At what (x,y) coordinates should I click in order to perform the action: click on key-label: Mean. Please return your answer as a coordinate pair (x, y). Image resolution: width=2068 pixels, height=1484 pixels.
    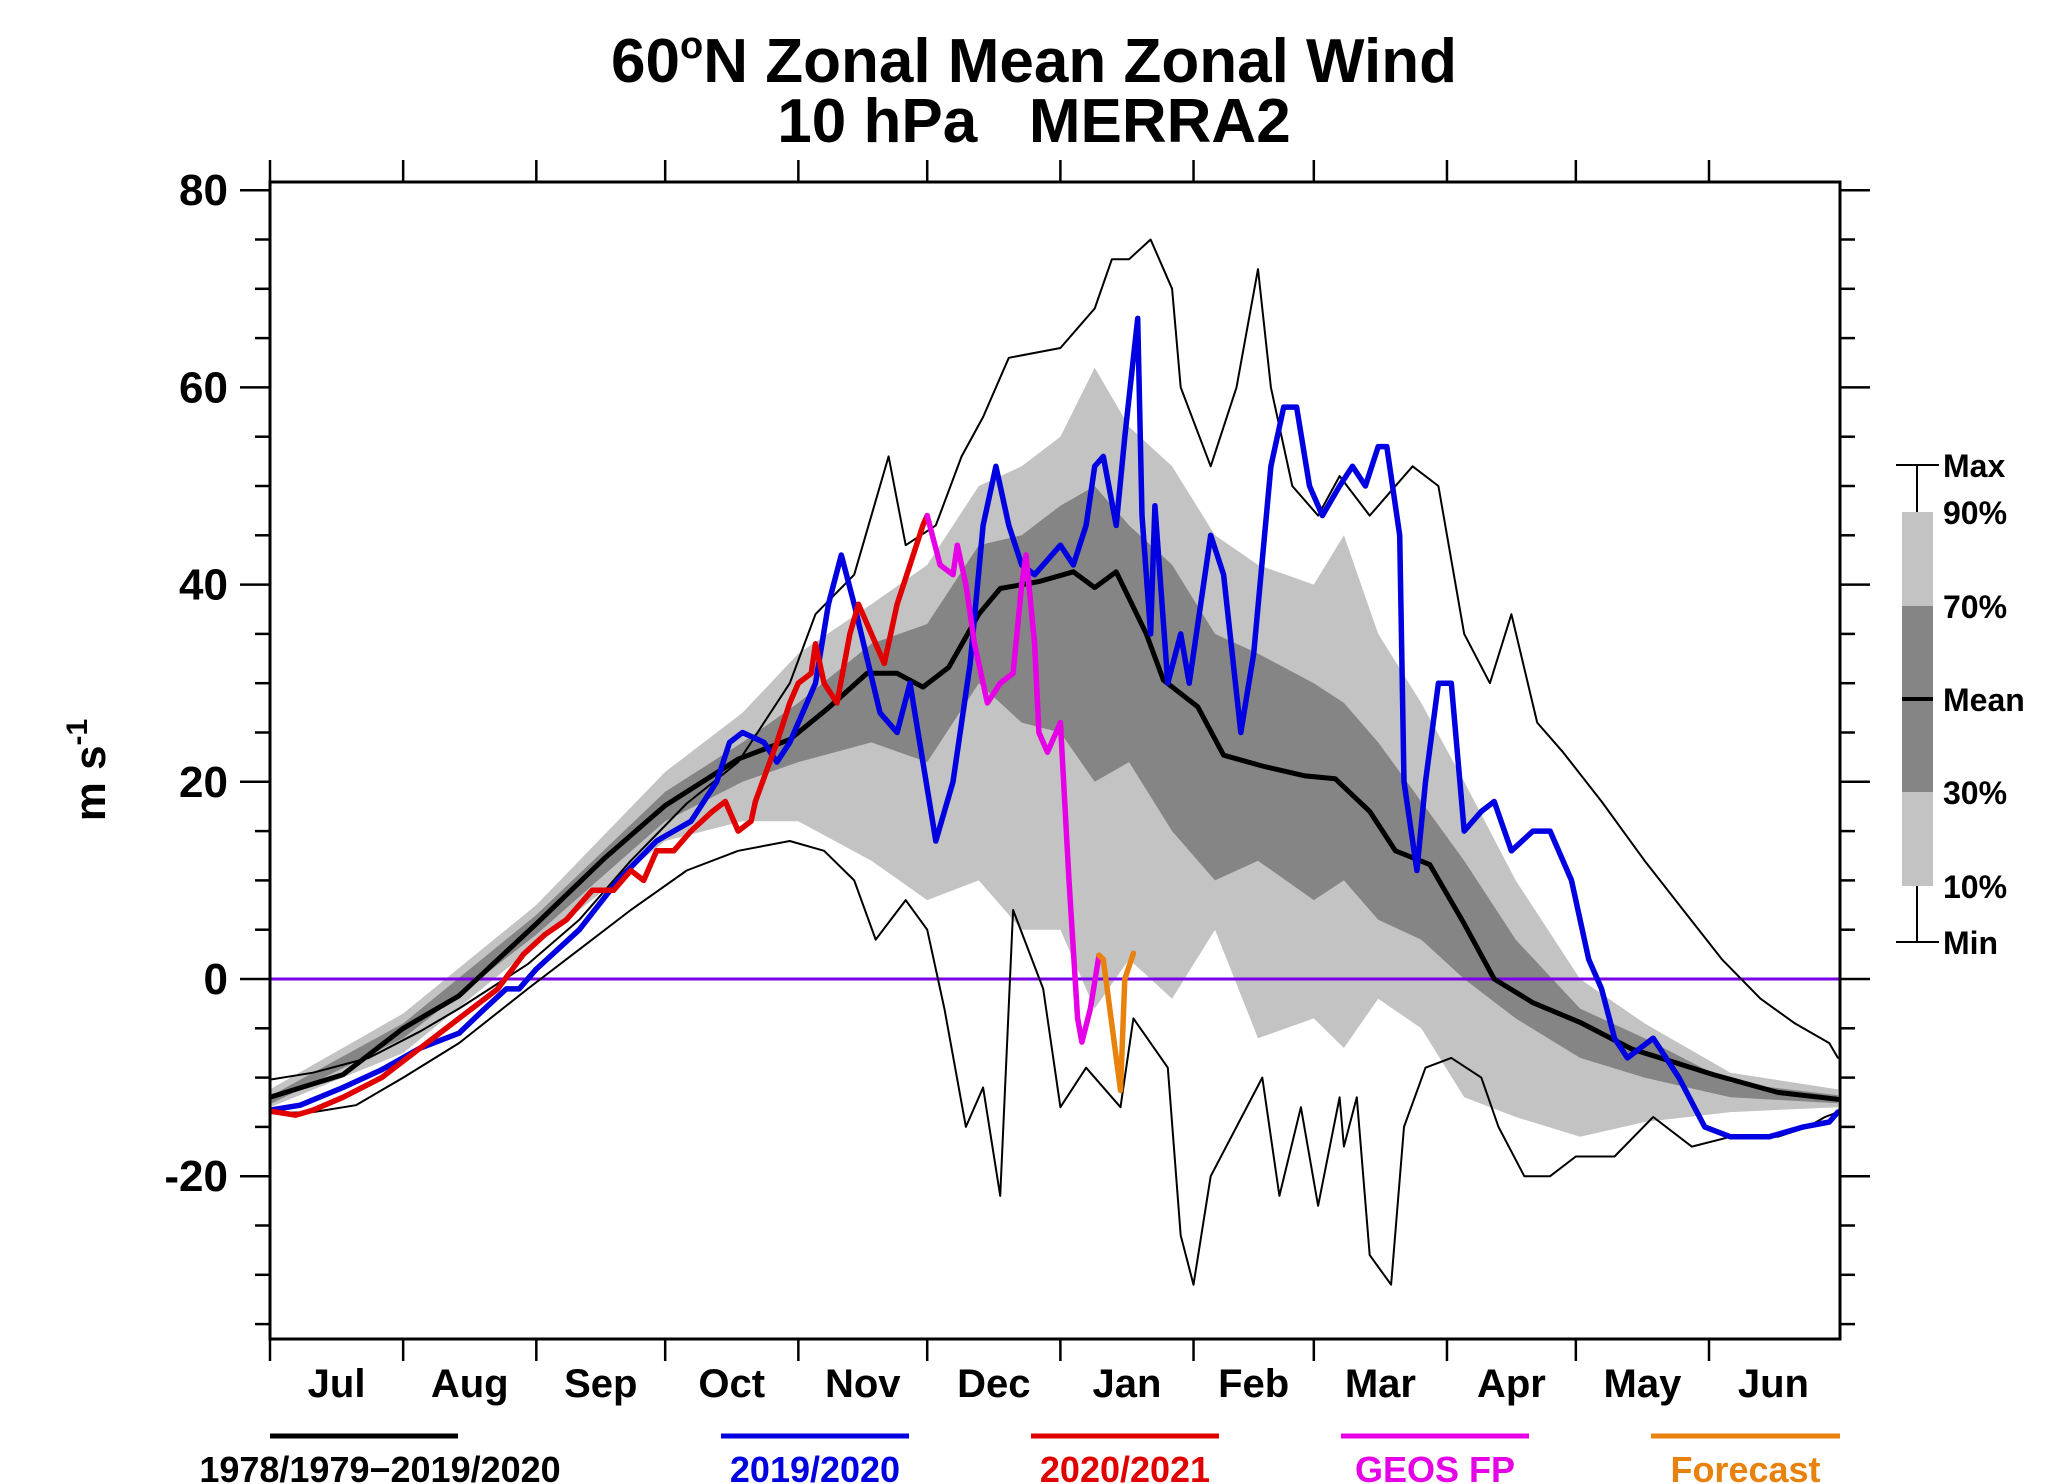
    Looking at the image, I should click on (1984, 700).